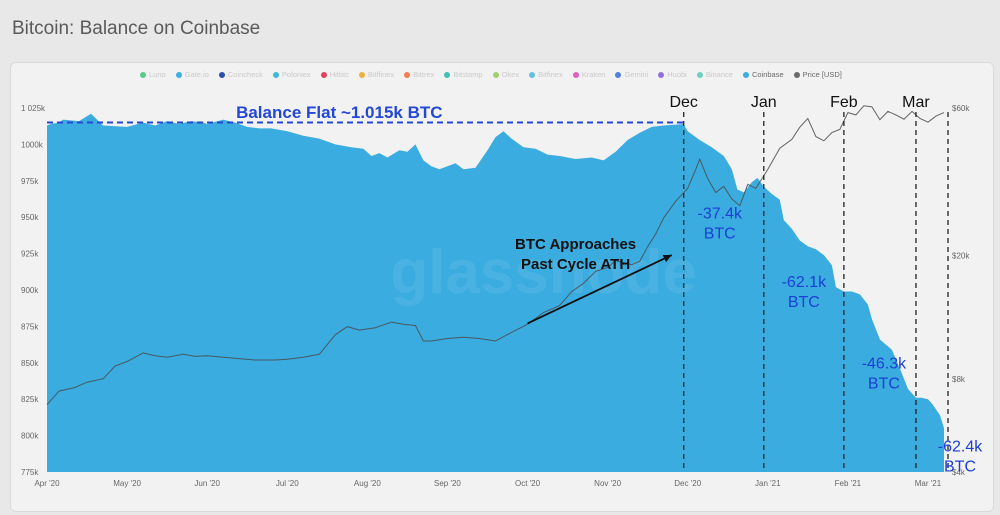  Describe the element at coordinates (959, 472) in the screenshot. I see `y-right-tick-label: $4k` at that location.